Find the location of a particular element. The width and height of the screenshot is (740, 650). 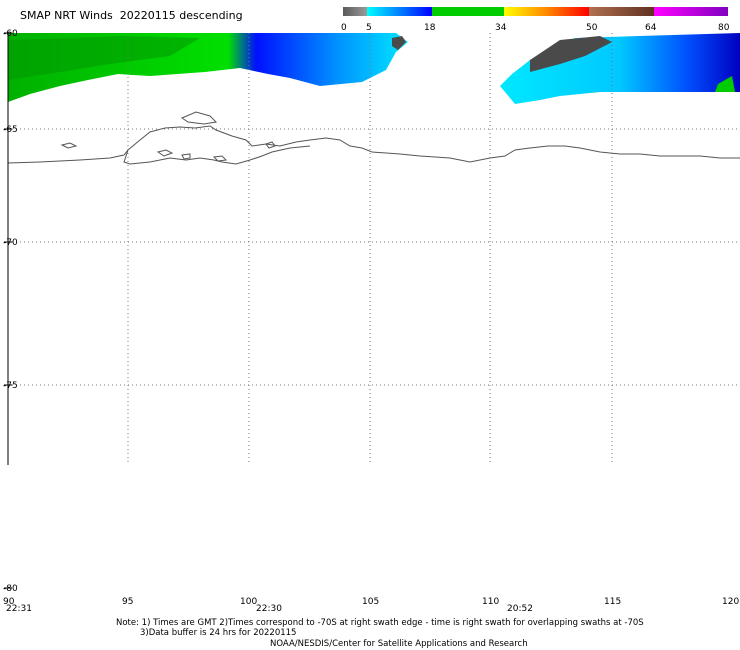

coastline is located at coordinates (373, 138).